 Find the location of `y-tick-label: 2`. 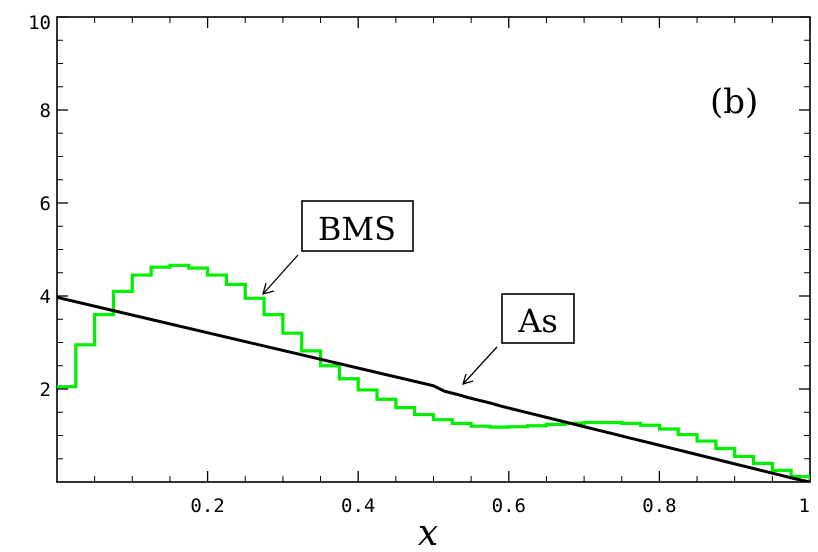

y-tick-label: 2 is located at coordinates (45, 390).